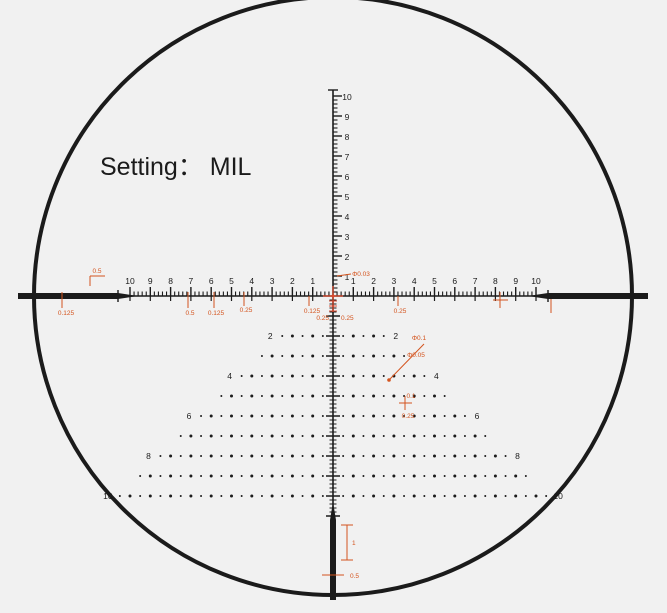 The height and width of the screenshot is (613, 667). What do you see at coordinates (538, 296) in the screenshot?
I see `right-post-taper` at bounding box center [538, 296].